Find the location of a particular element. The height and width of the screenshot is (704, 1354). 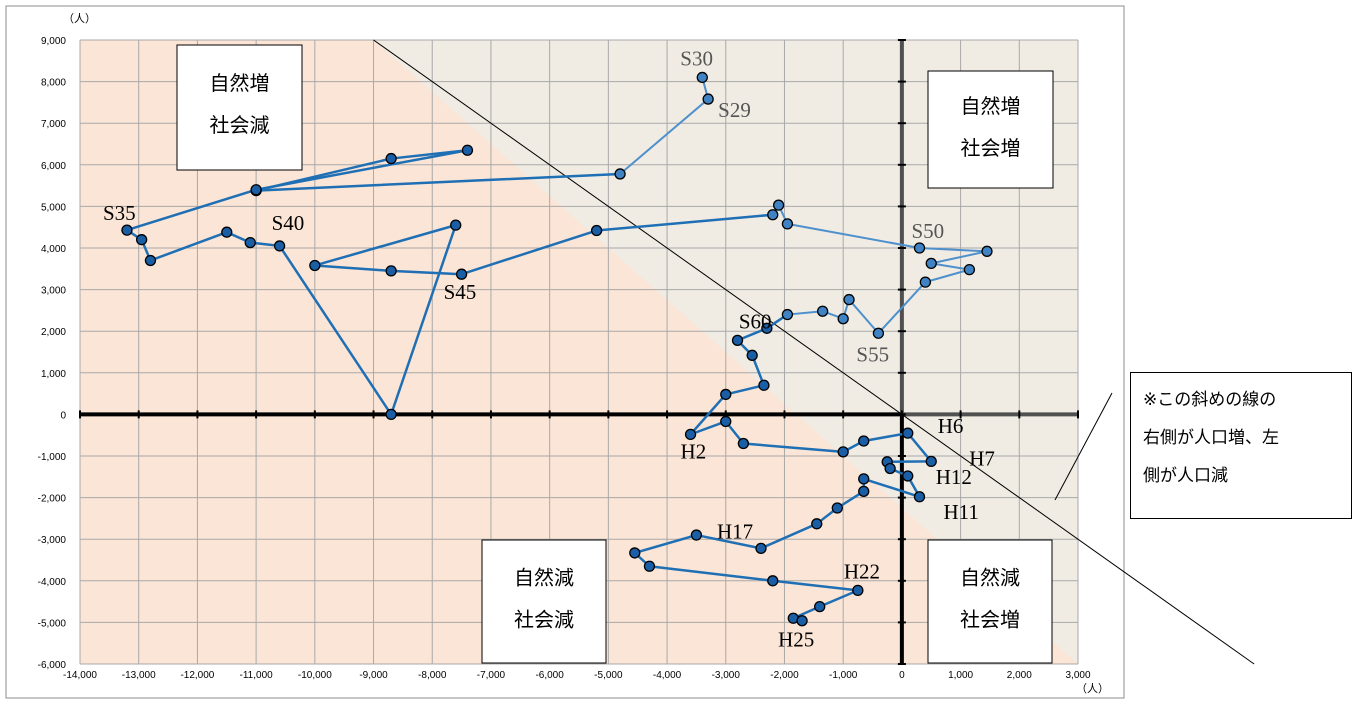

x-axis-unit: （人） is located at coordinates (1092, 688).